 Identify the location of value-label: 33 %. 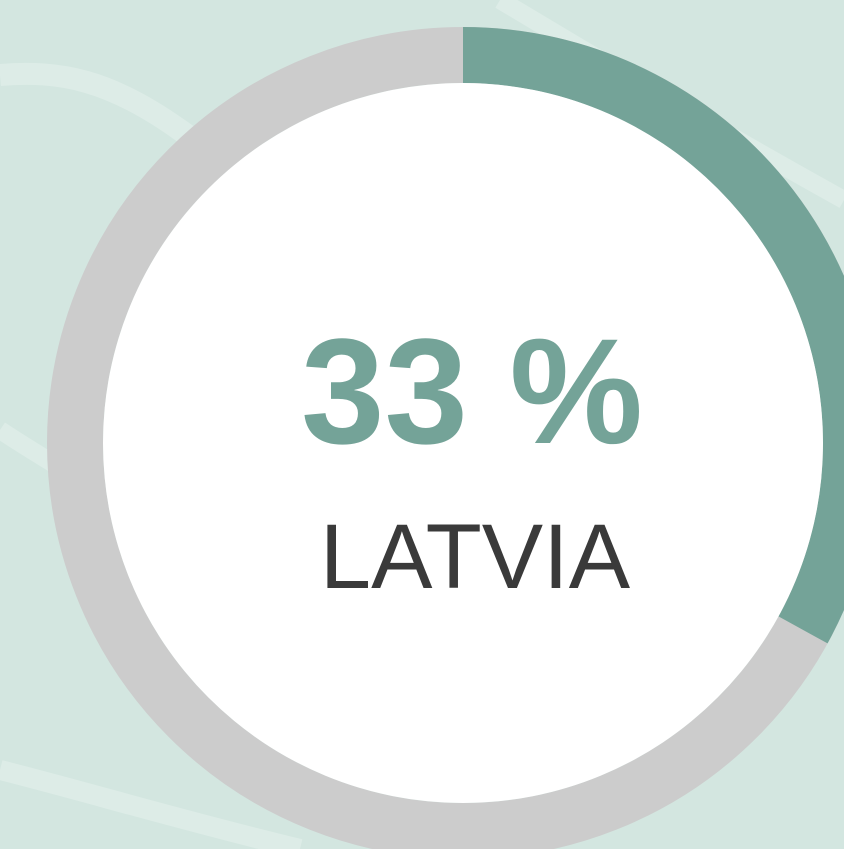
(472, 391).